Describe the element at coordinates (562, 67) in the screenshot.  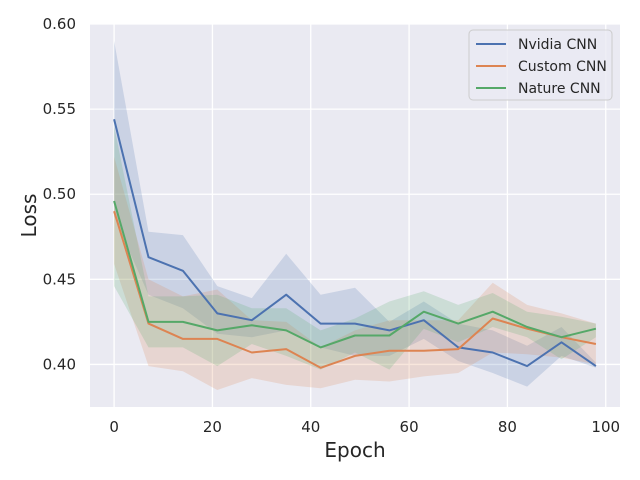
I see `legend-label: Custom CNN` at that location.